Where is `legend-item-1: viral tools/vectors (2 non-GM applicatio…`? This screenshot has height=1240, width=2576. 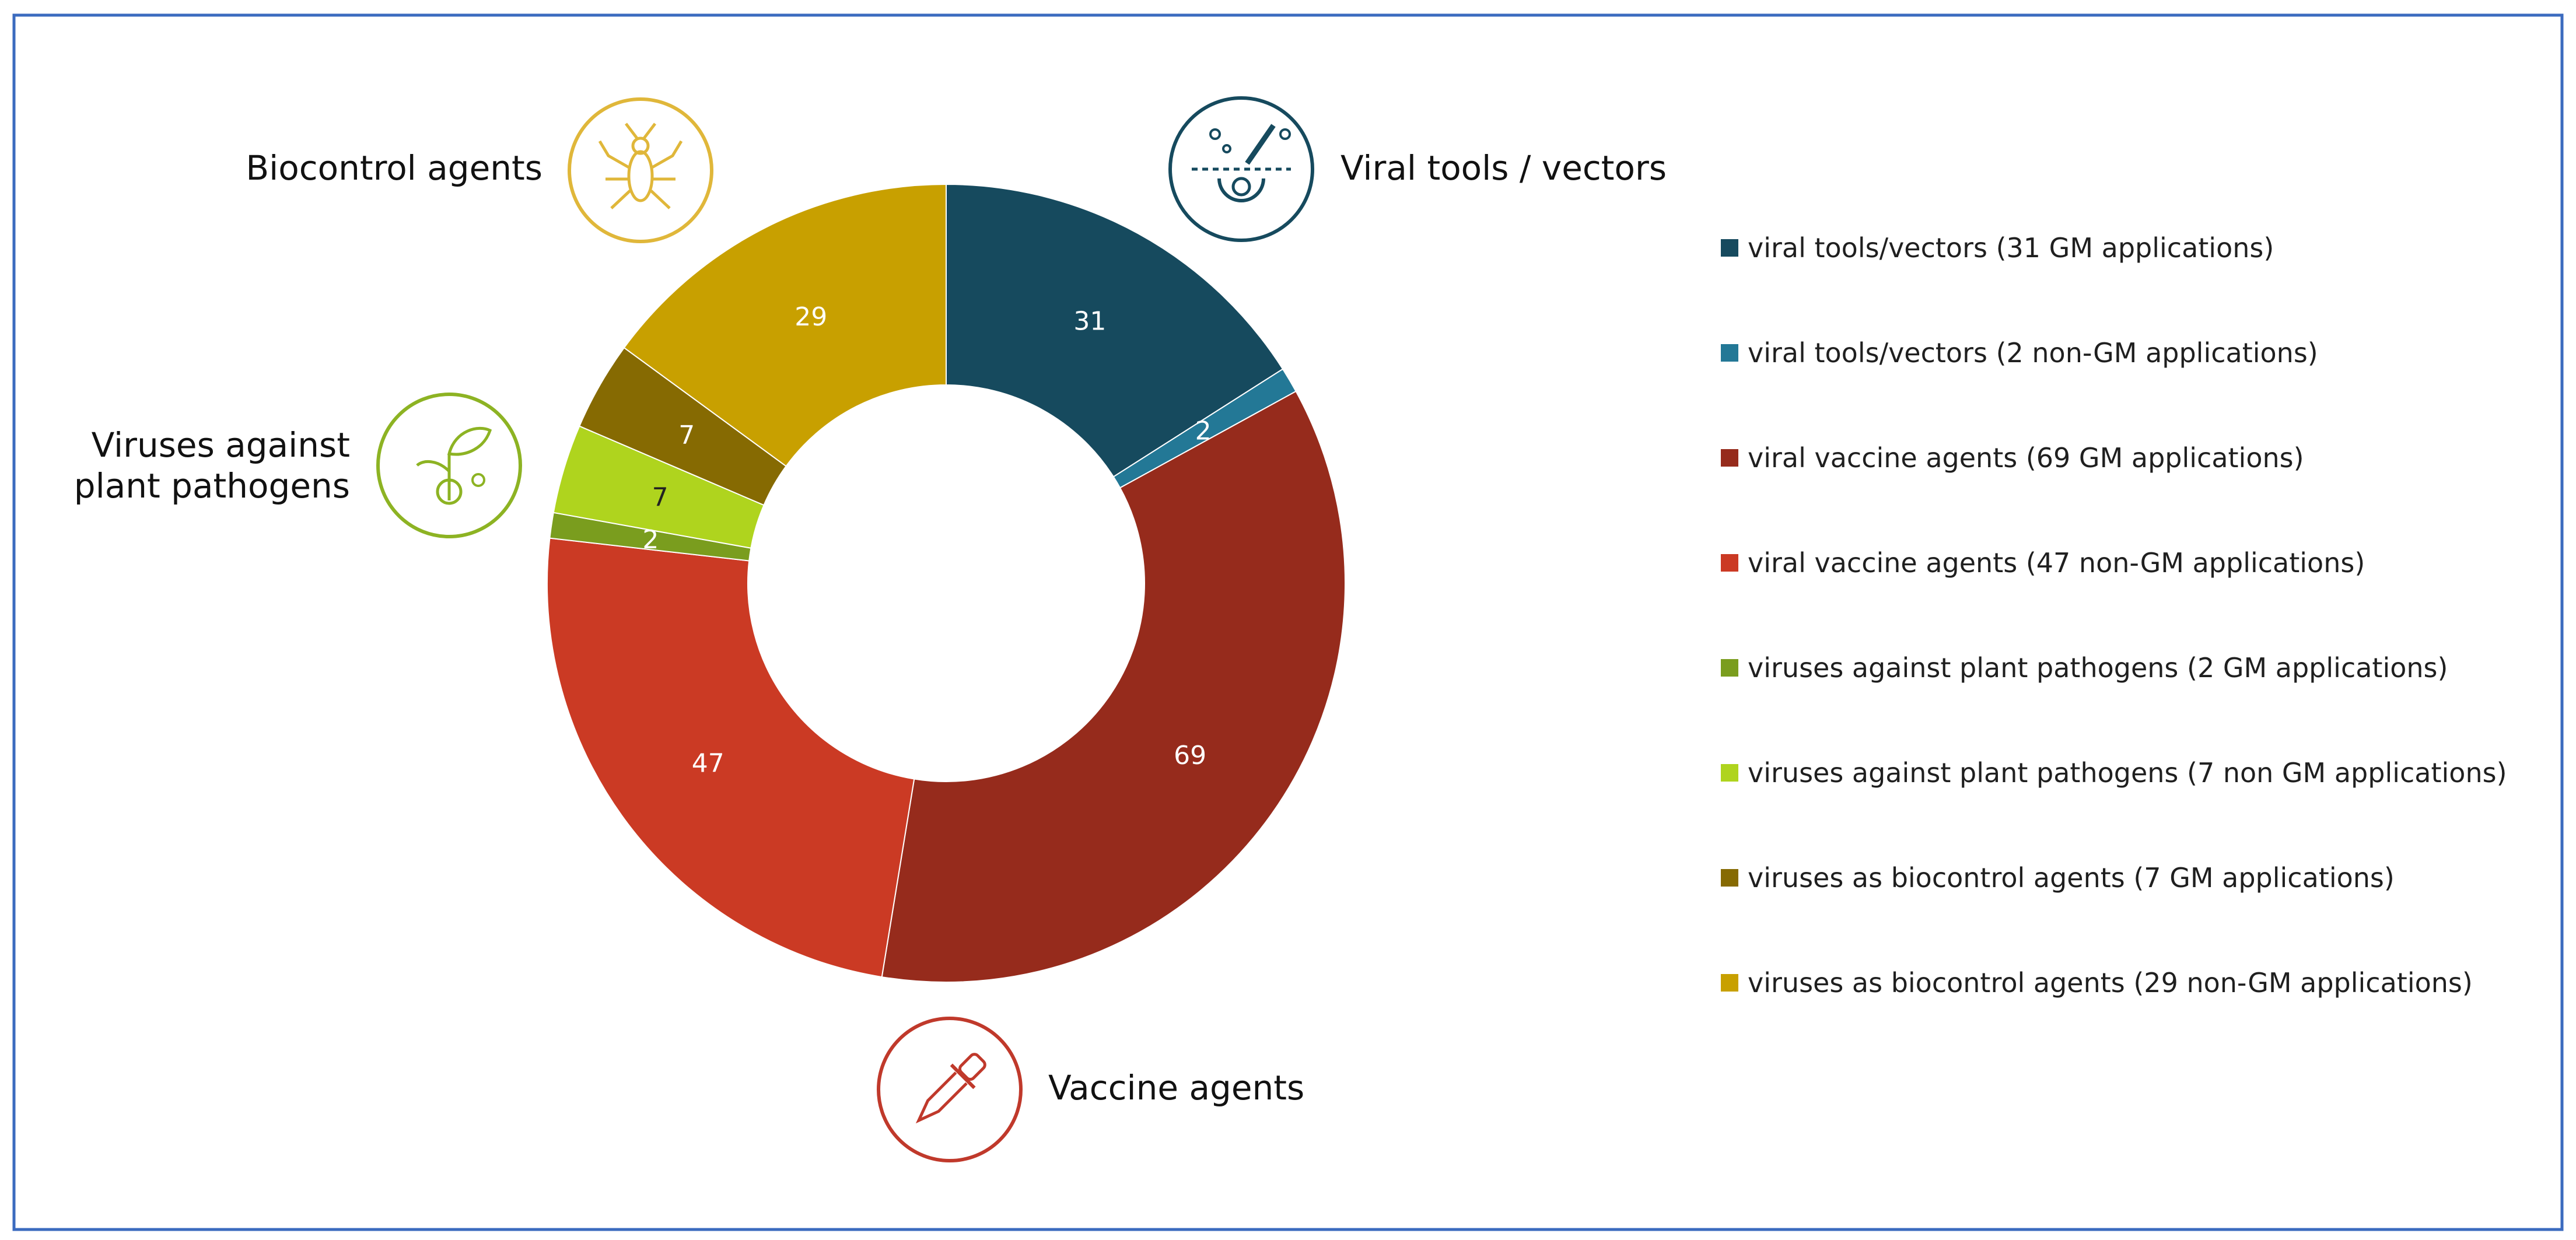
legend-item-1: viral tools/vectors (2 non-GM applicatio… is located at coordinates (2020, 353).